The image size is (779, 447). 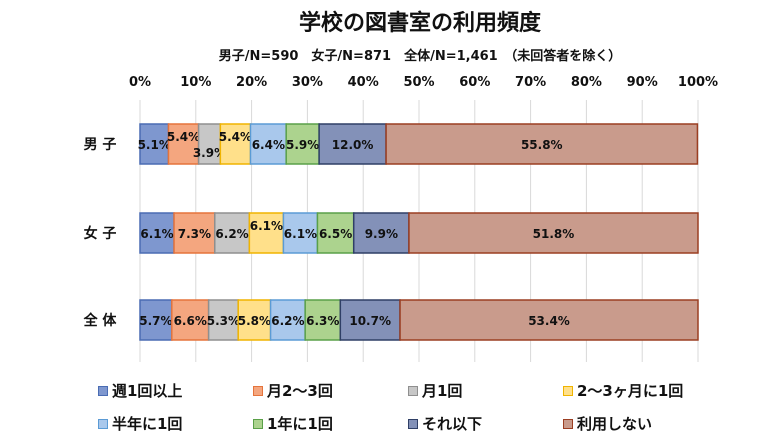 I want to click on data-label: 53.4%, so click(x=549, y=321).